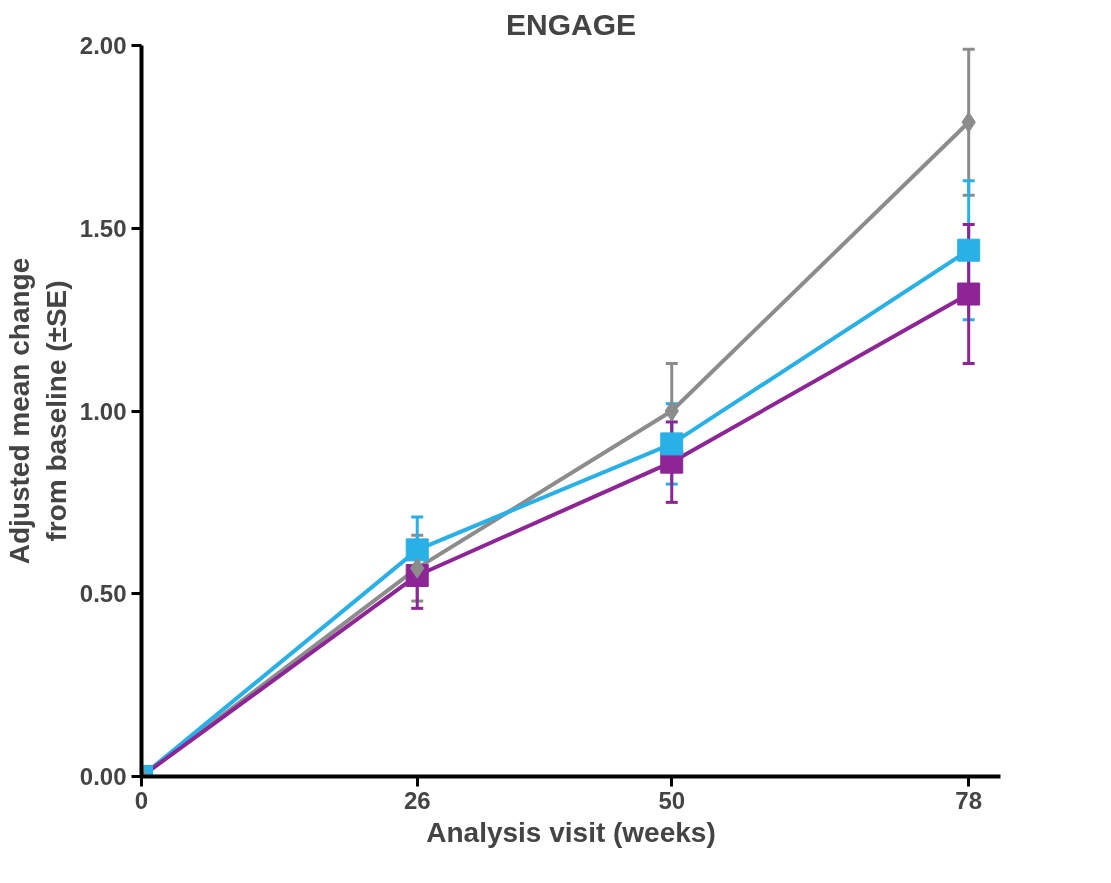 The height and width of the screenshot is (883, 1111). Describe the element at coordinates (141, 800) in the screenshot. I see `x-tick-label: 0` at that location.